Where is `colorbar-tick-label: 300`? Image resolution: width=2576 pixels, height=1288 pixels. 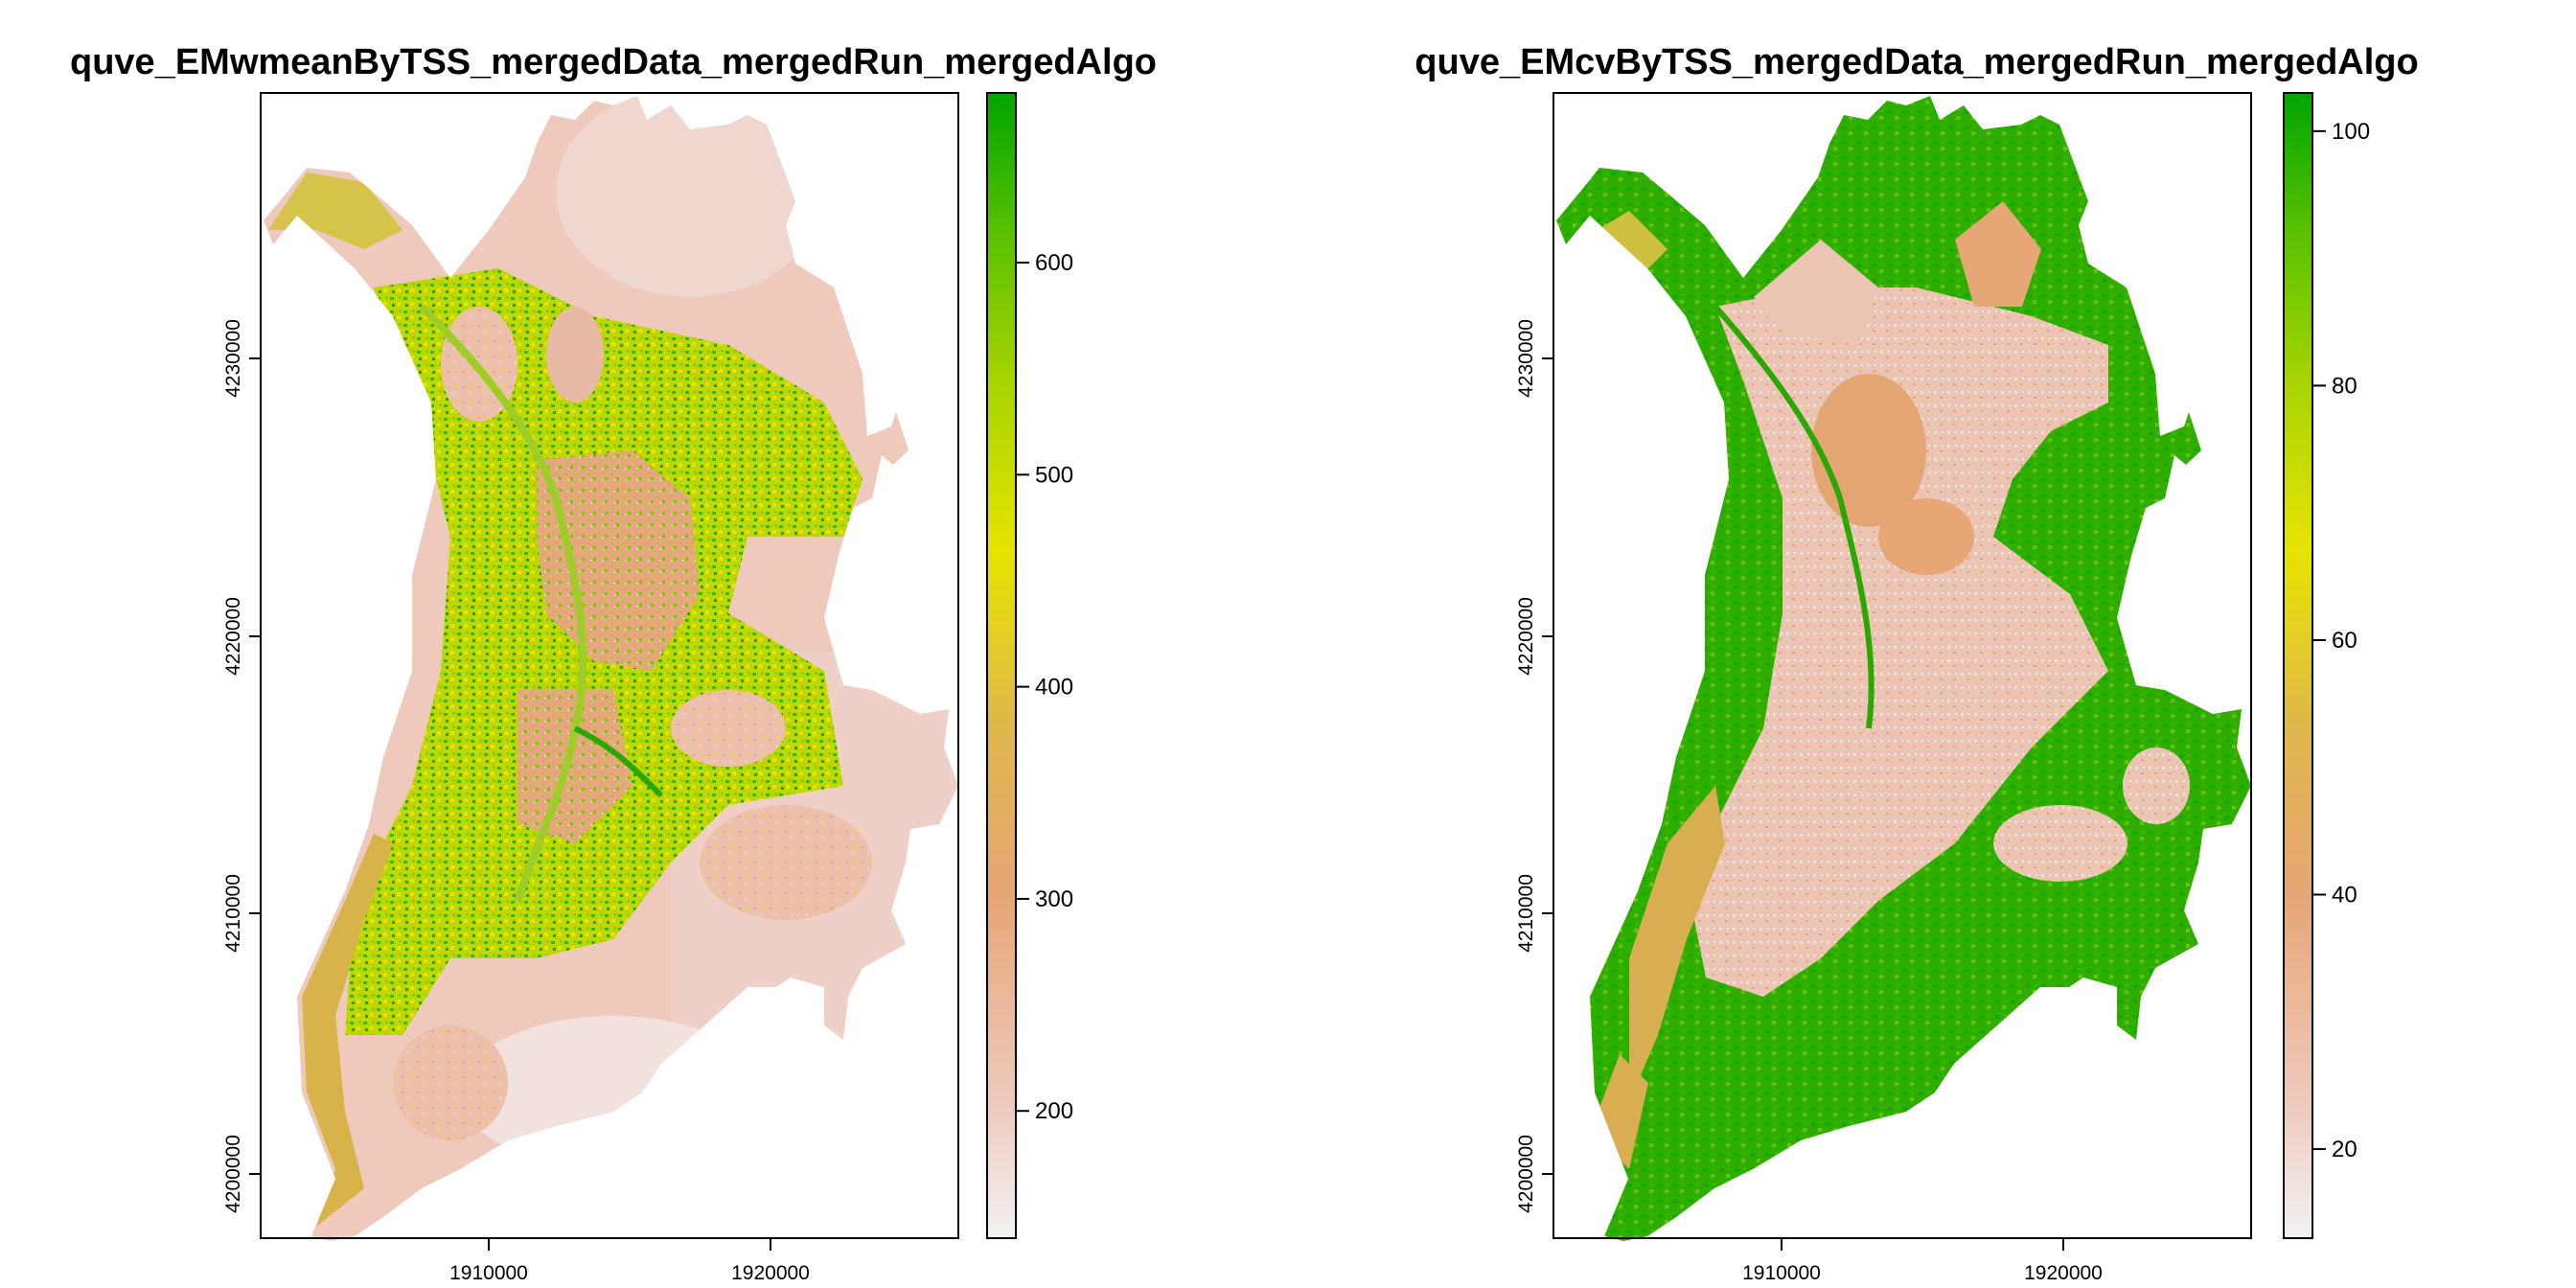
colorbar-tick-label: 300 is located at coordinates (1054, 899).